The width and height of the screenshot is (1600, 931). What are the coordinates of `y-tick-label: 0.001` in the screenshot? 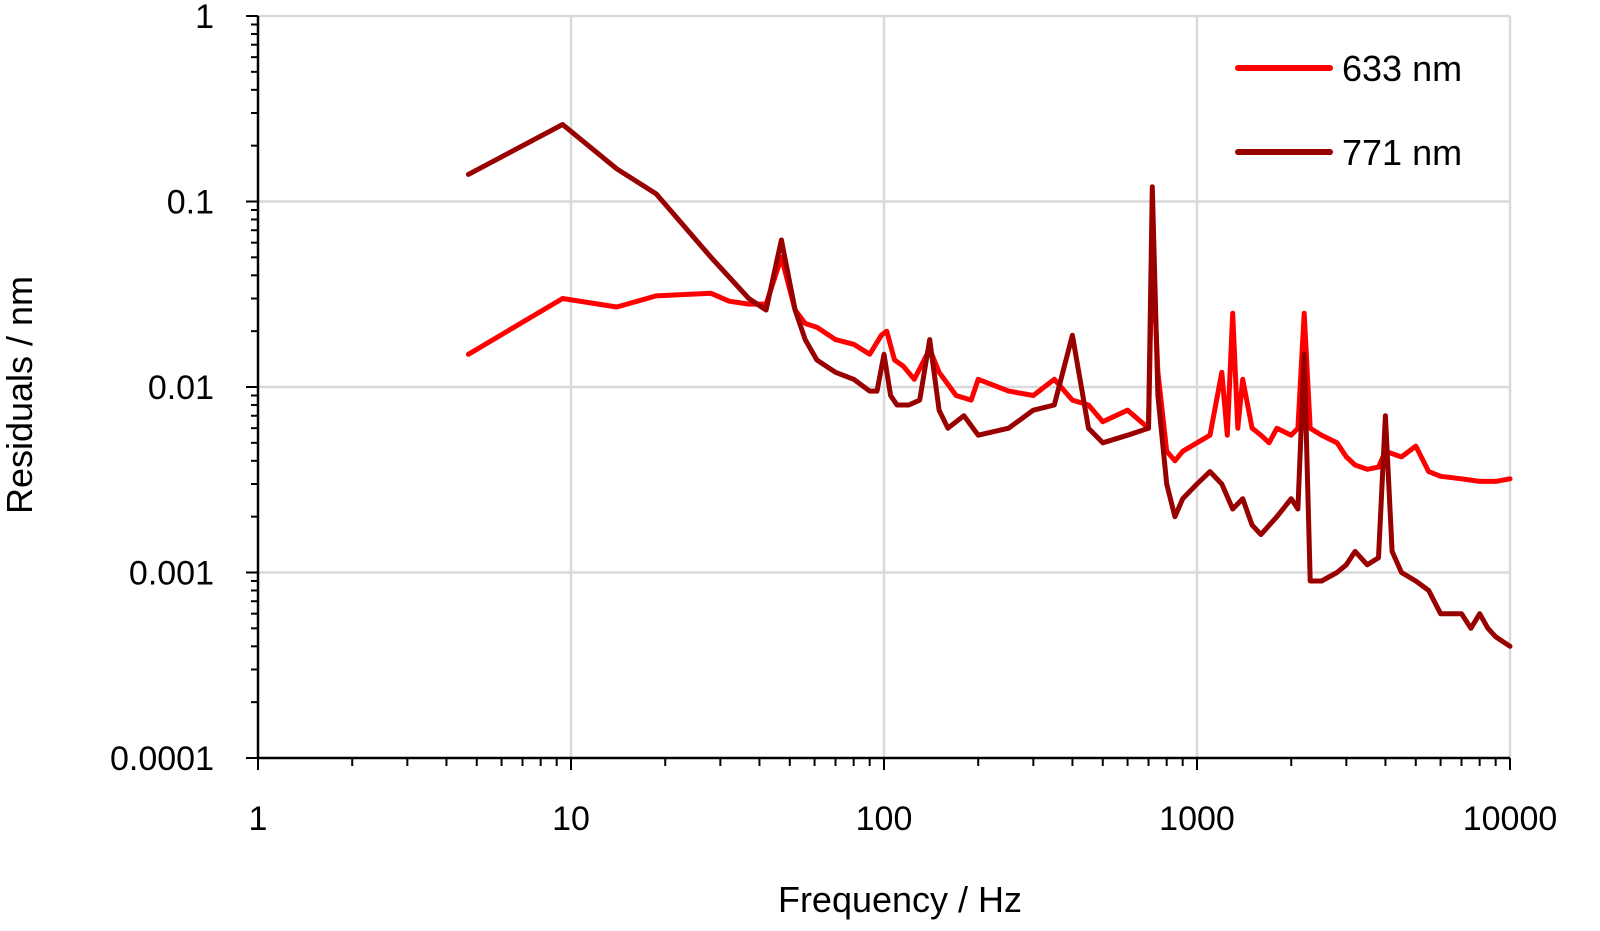 It's located at (171, 574).